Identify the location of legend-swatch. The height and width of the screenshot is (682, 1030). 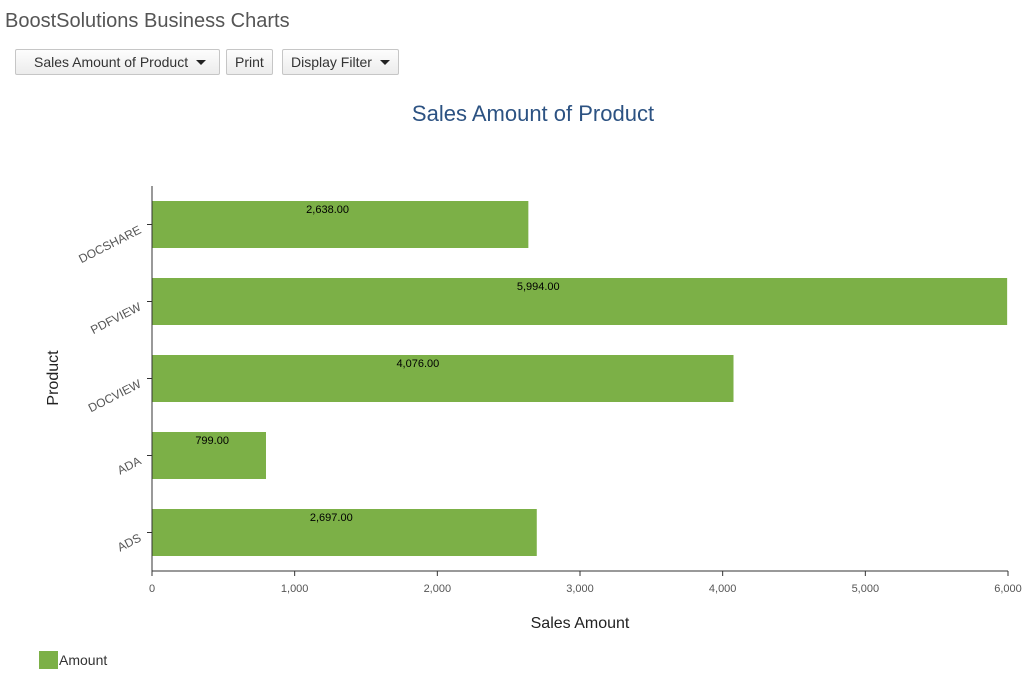
(48, 660).